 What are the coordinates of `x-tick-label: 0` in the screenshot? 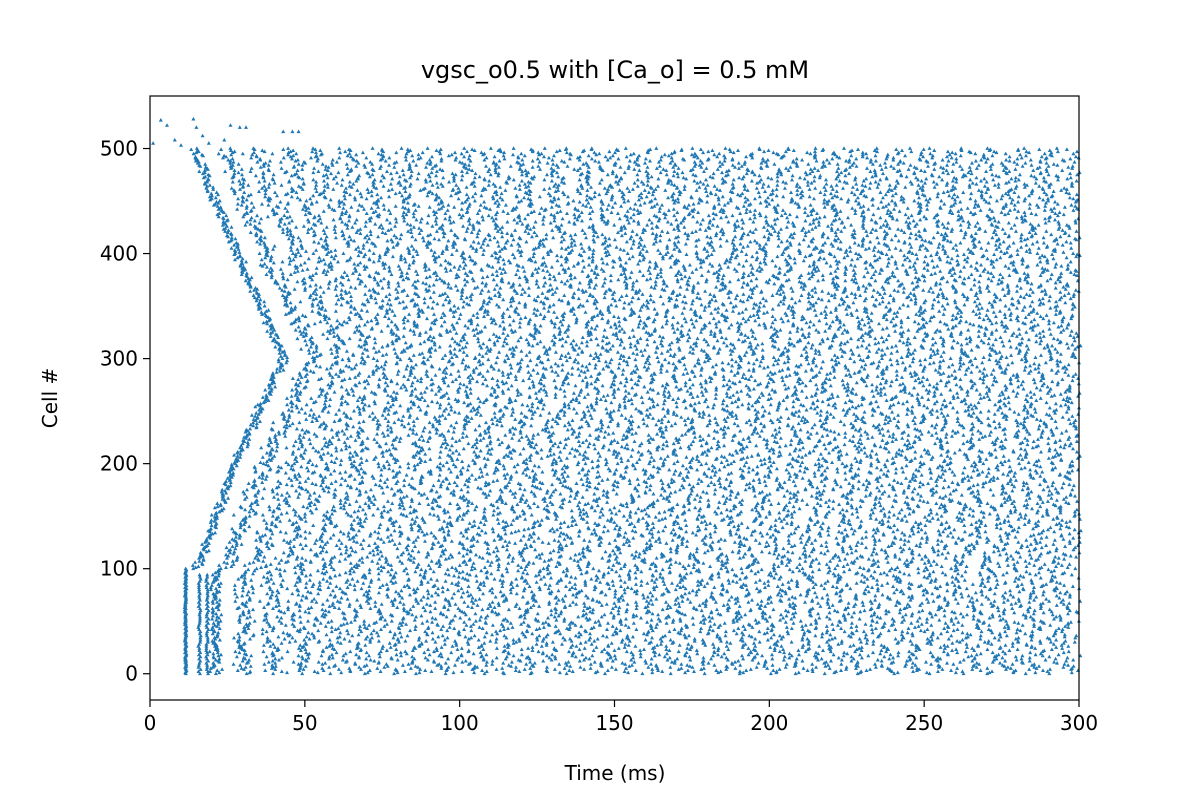 It's located at (150, 723).